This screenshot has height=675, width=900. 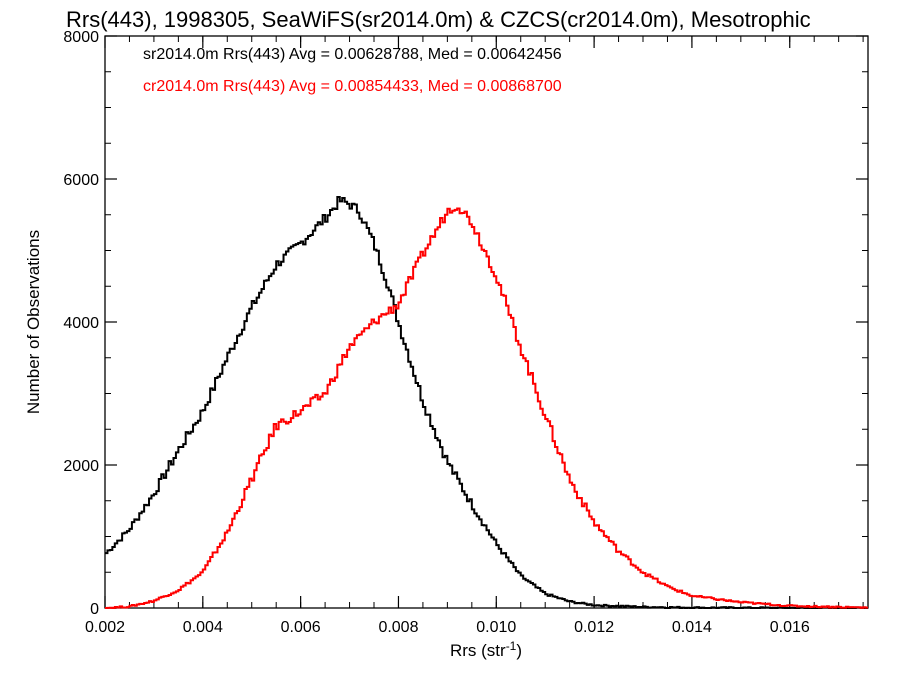 I want to click on x-tick-label: 0.004, so click(x=203, y=627).